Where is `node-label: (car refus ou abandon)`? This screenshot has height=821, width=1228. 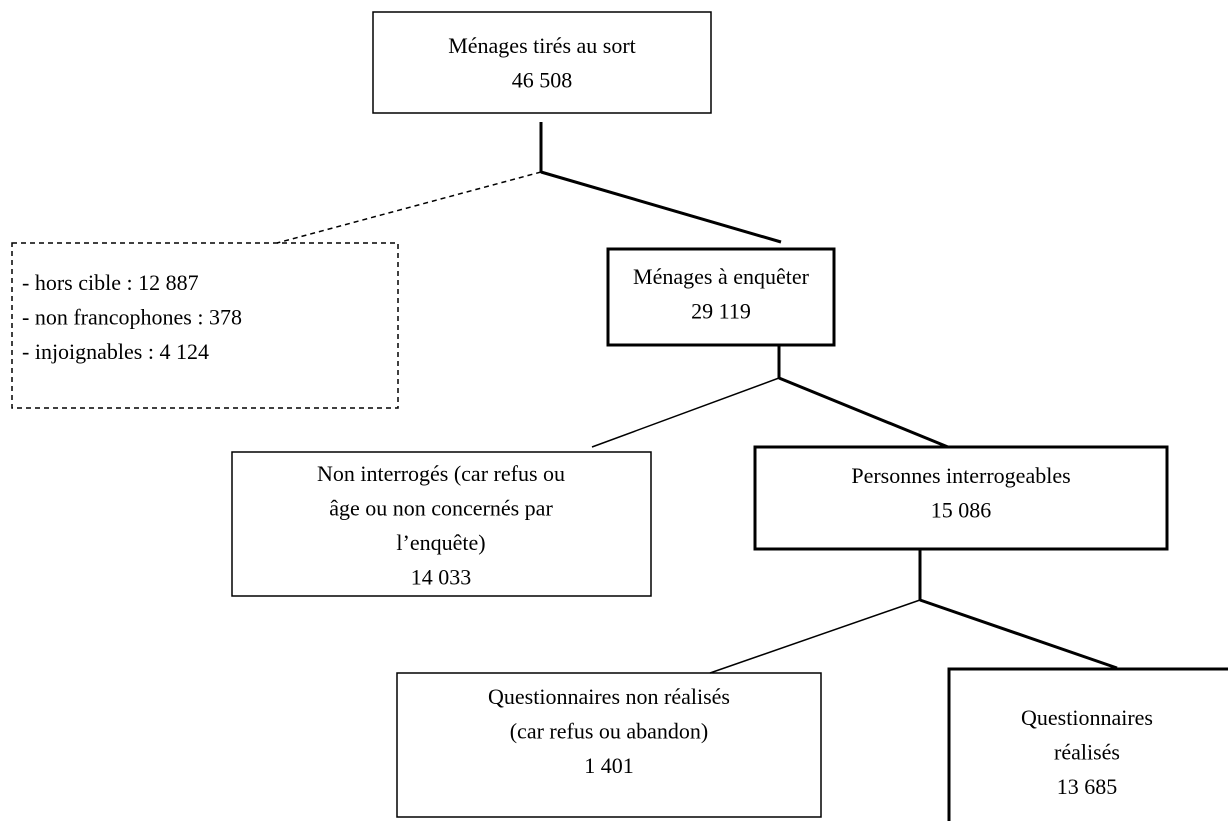
node-label: (car refus ou abandon) is located at coordinates (609, 731).